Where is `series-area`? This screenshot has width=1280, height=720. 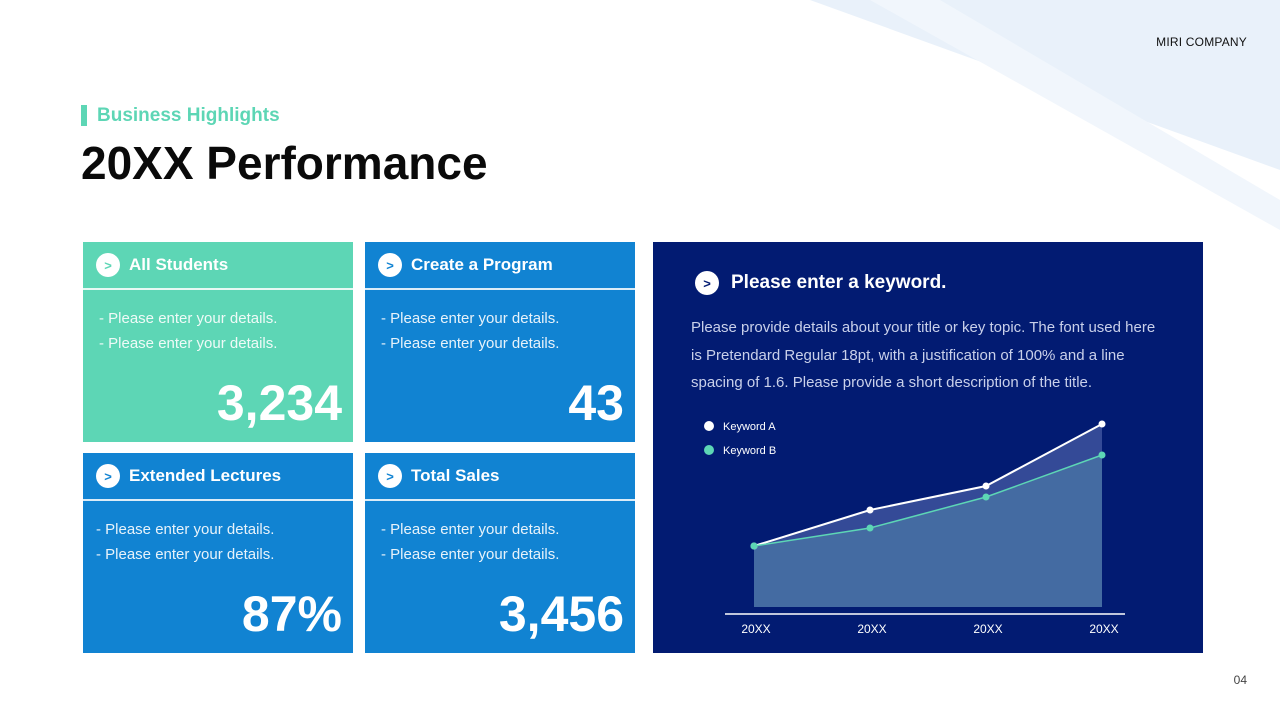
series-area is located at coordinates (928, 531).